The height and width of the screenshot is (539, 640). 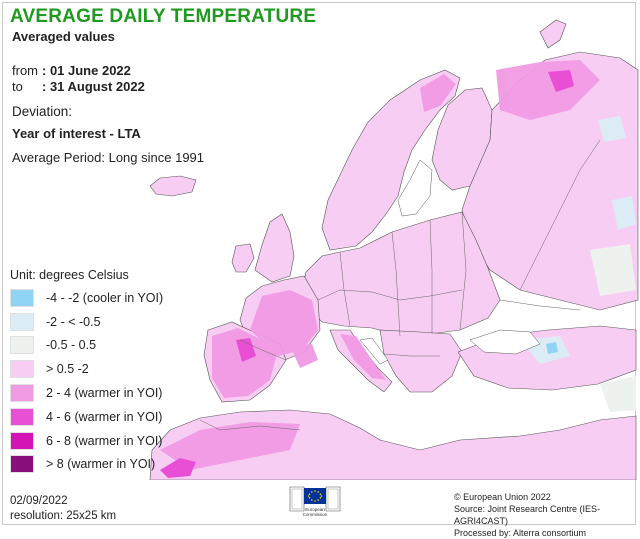 What do you see at coordinates (415, 188) in the screenshot?
I see `baltic-sea` at bounding box center [415, 188].